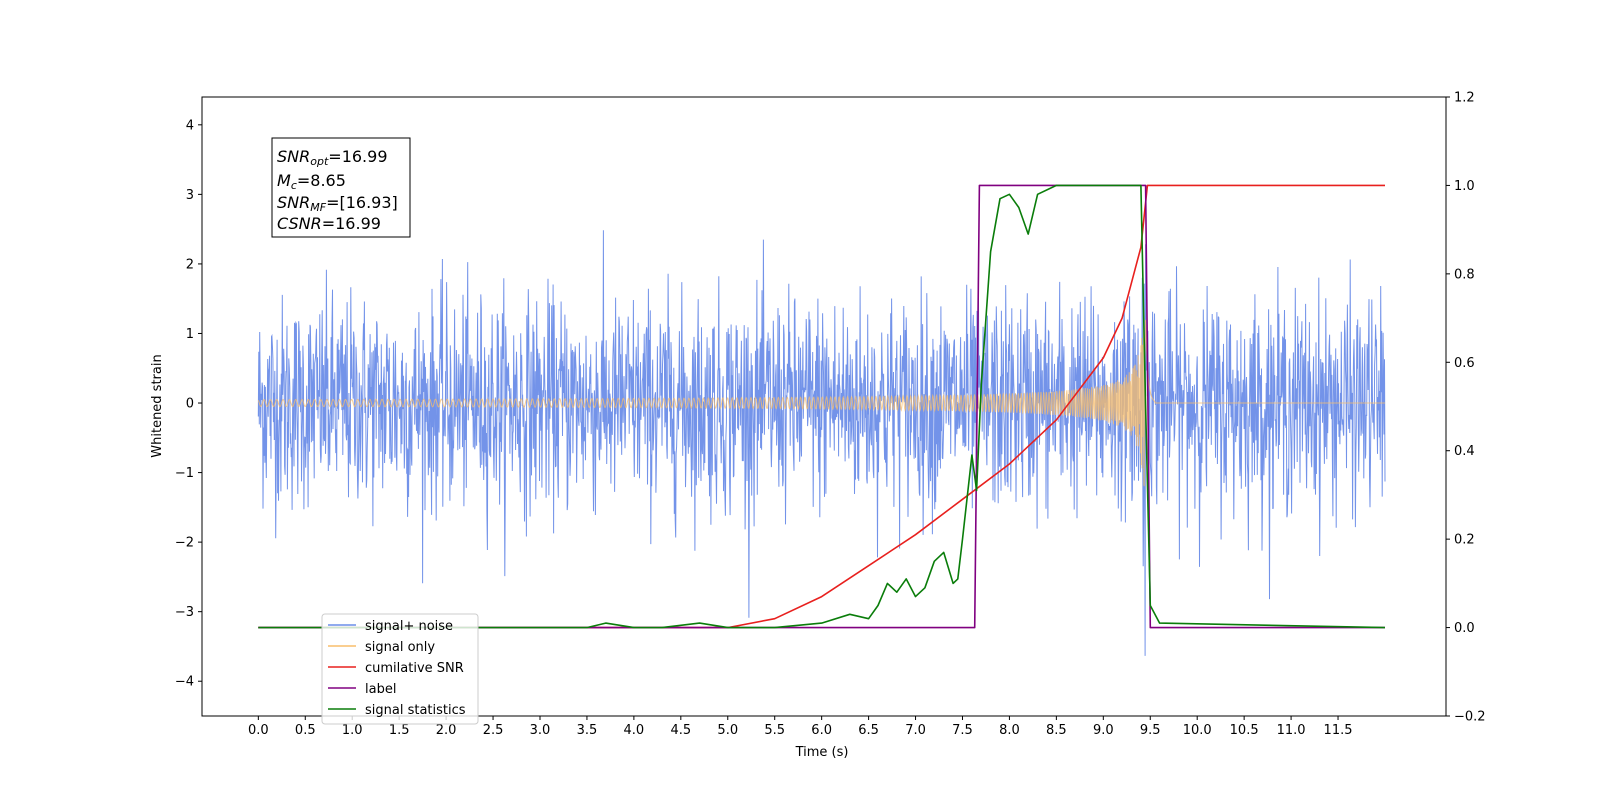 The height and width of the screenshot is (800, 1600). I want to click on y-tick-label: −3, so click(184, 612).